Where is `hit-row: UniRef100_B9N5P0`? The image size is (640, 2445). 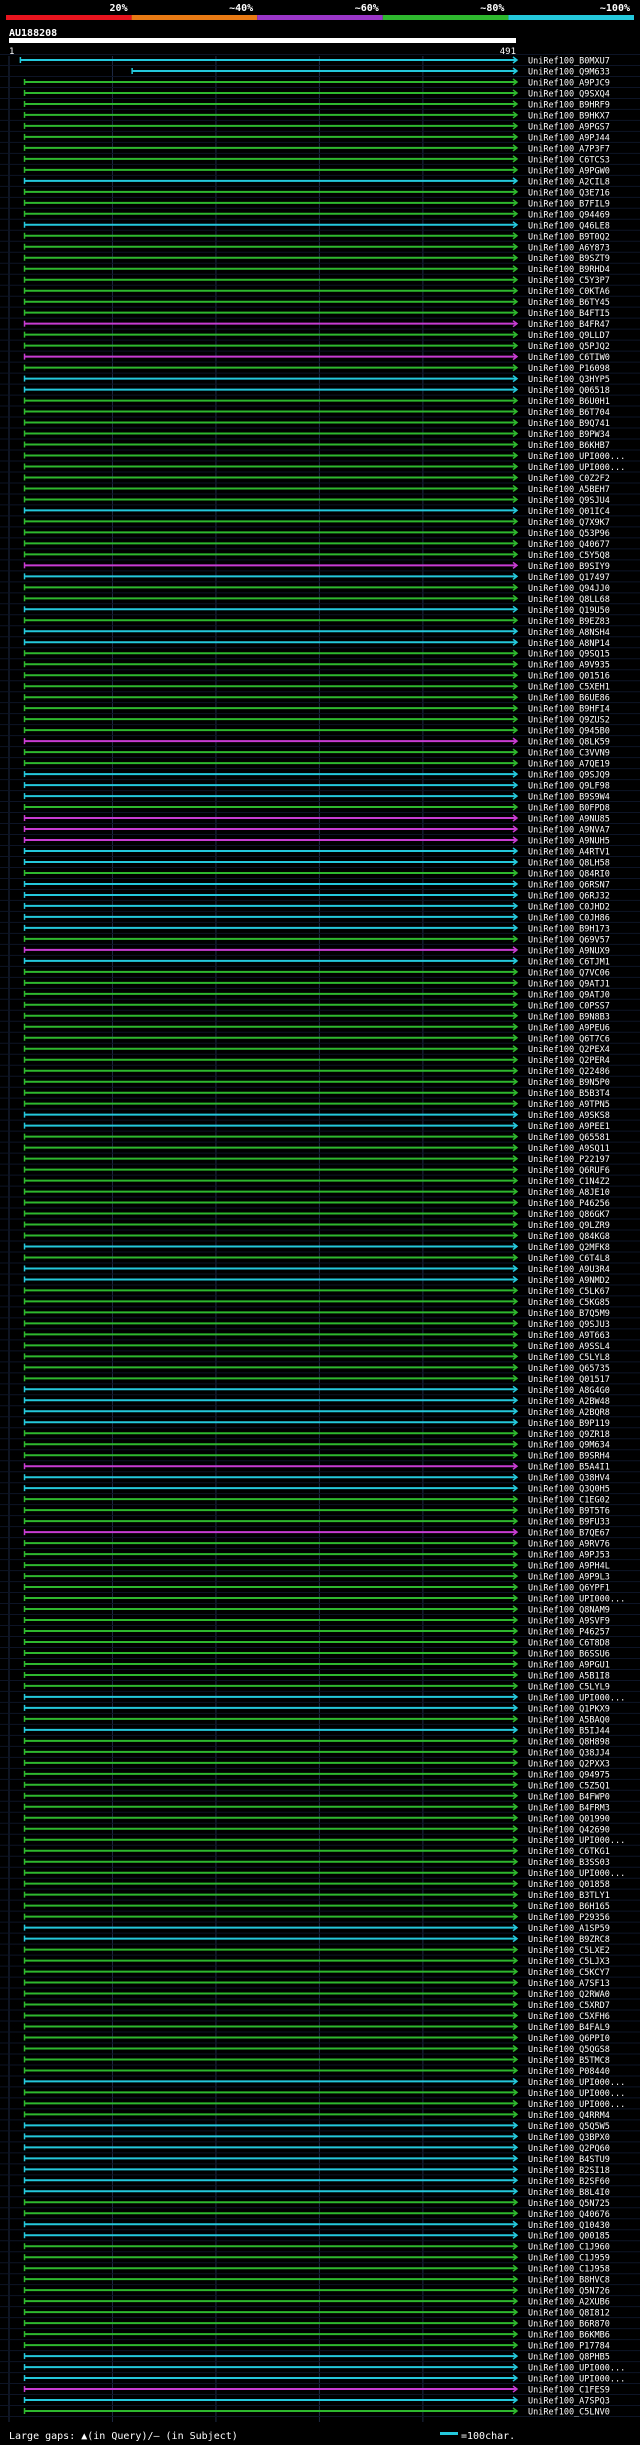 hit-row: UniRef100_B9N5P0 is located at coordinates (316, 1083).